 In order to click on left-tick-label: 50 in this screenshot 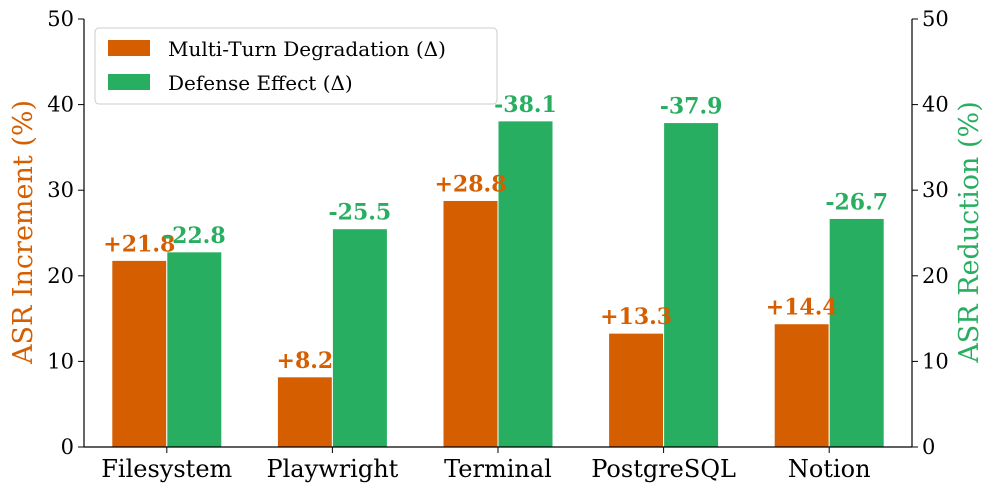, I will do `click(60, 19)`.